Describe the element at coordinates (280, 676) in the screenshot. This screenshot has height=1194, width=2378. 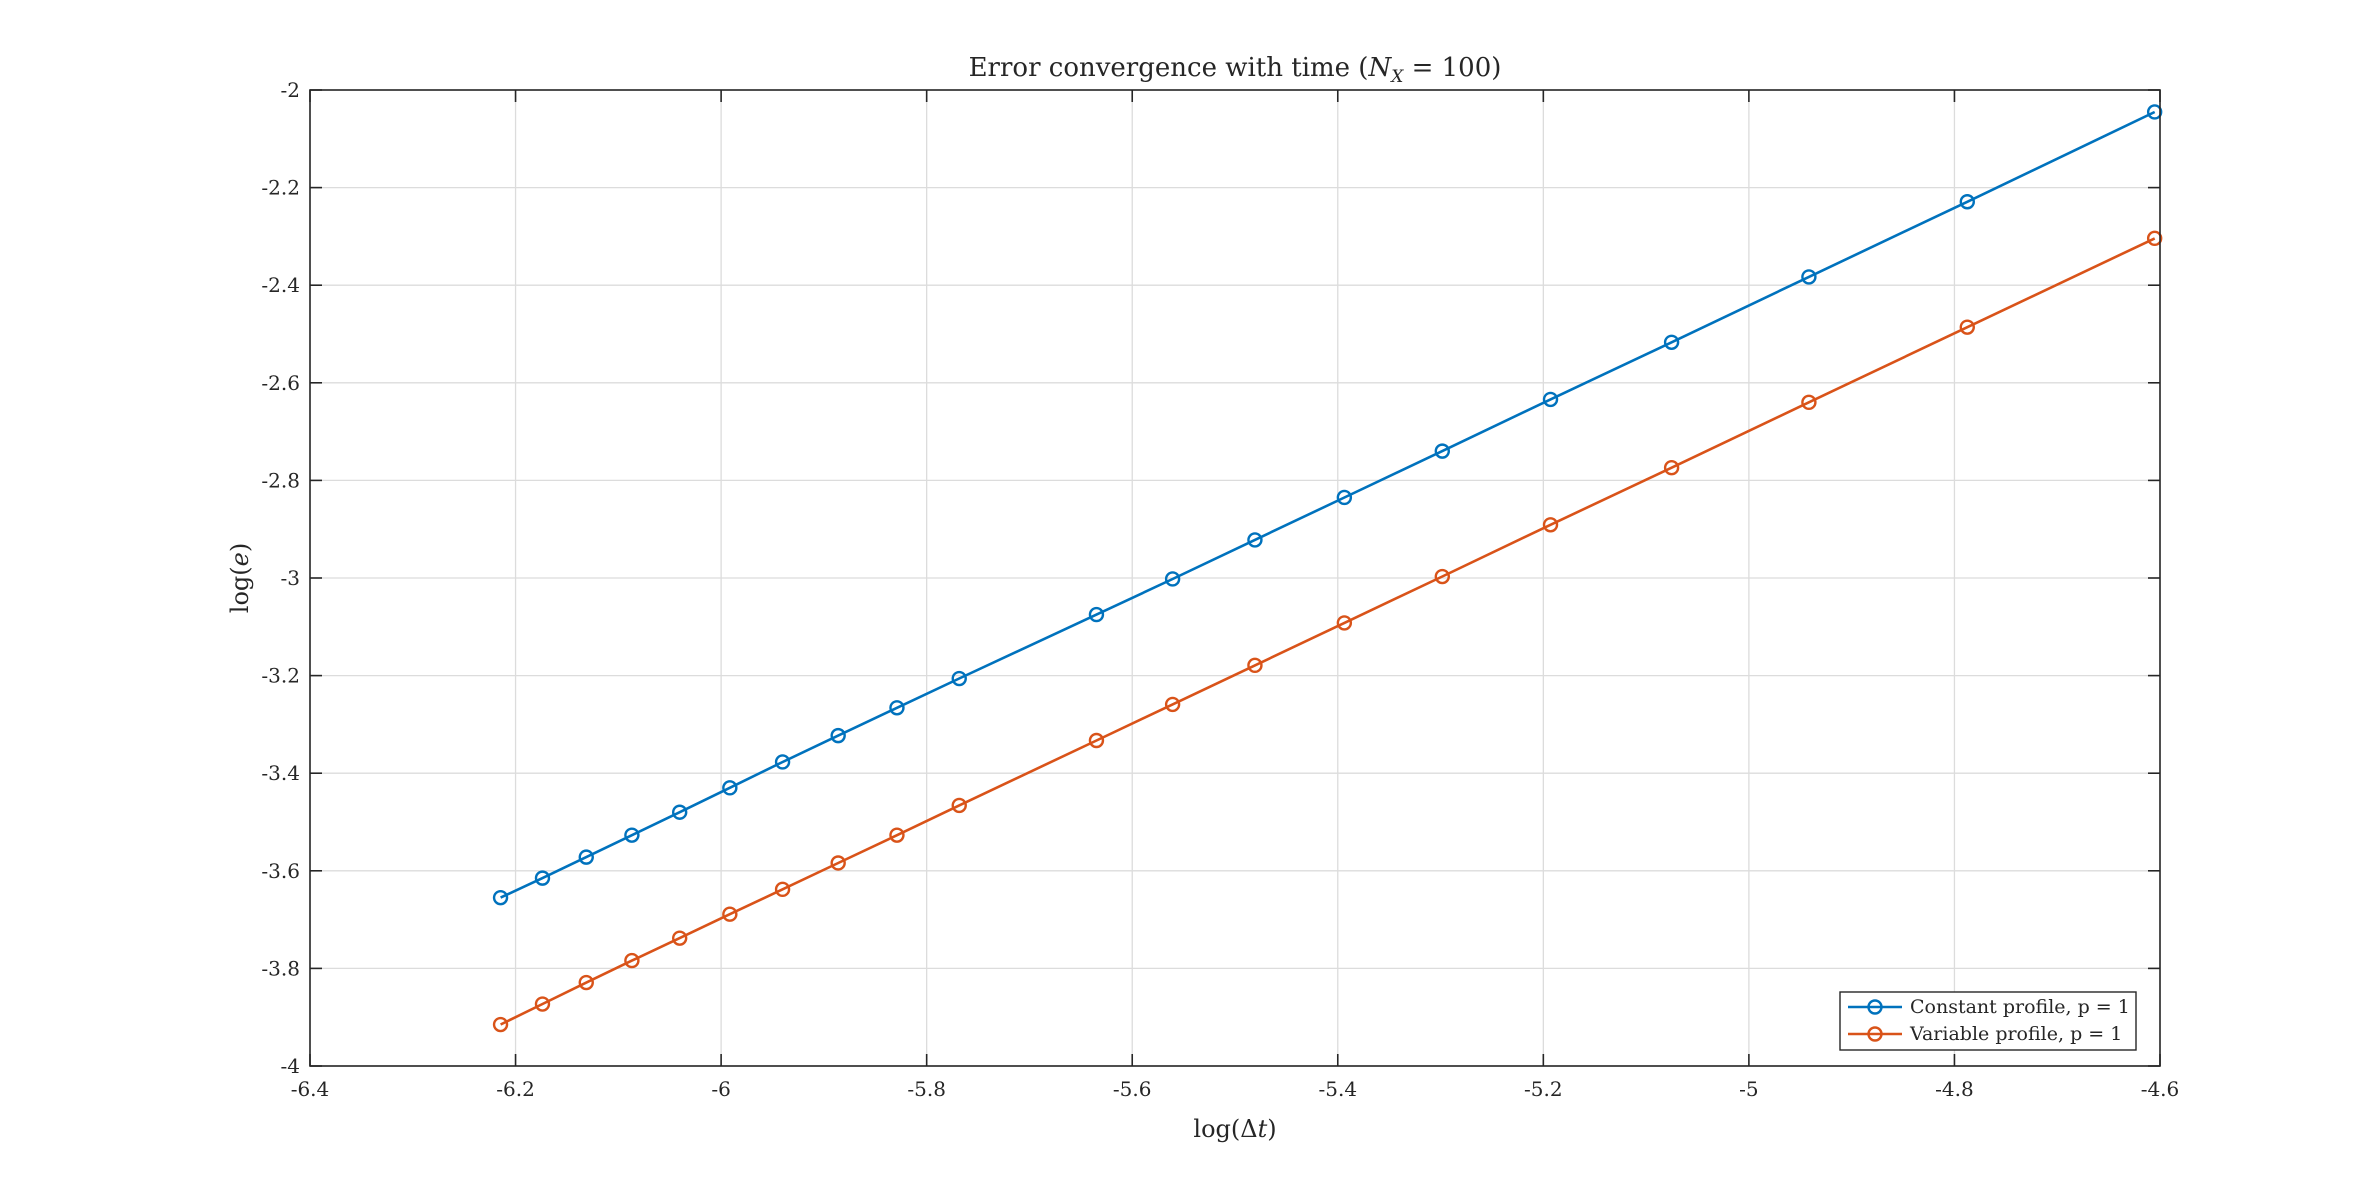
I see `y-tick-label: -3.2` at that location.